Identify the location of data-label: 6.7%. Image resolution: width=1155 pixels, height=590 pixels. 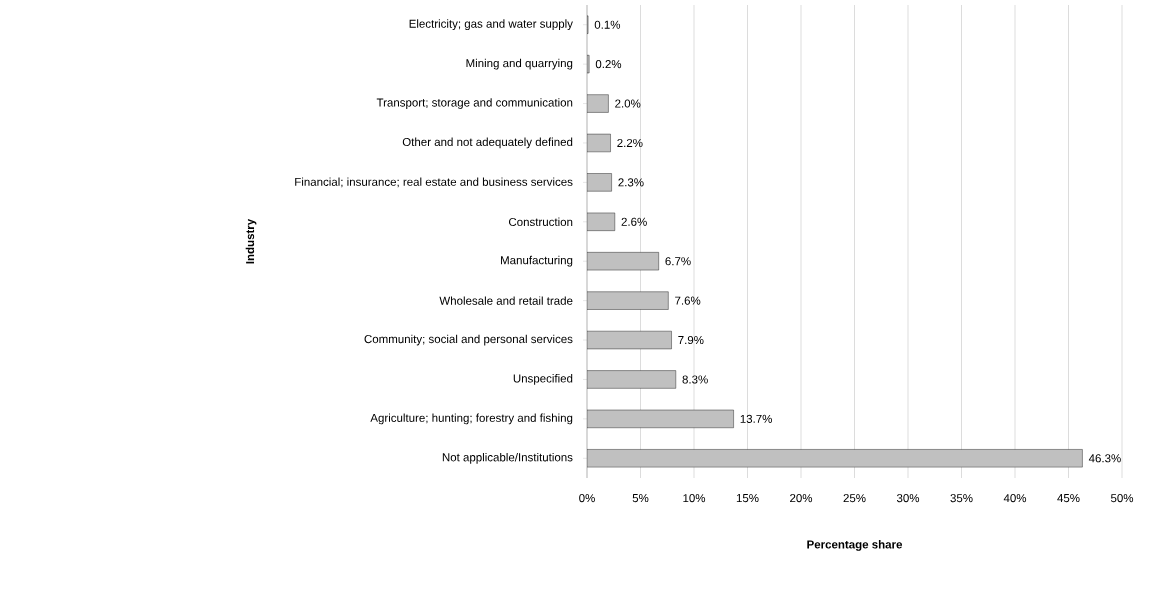
(678, 261).